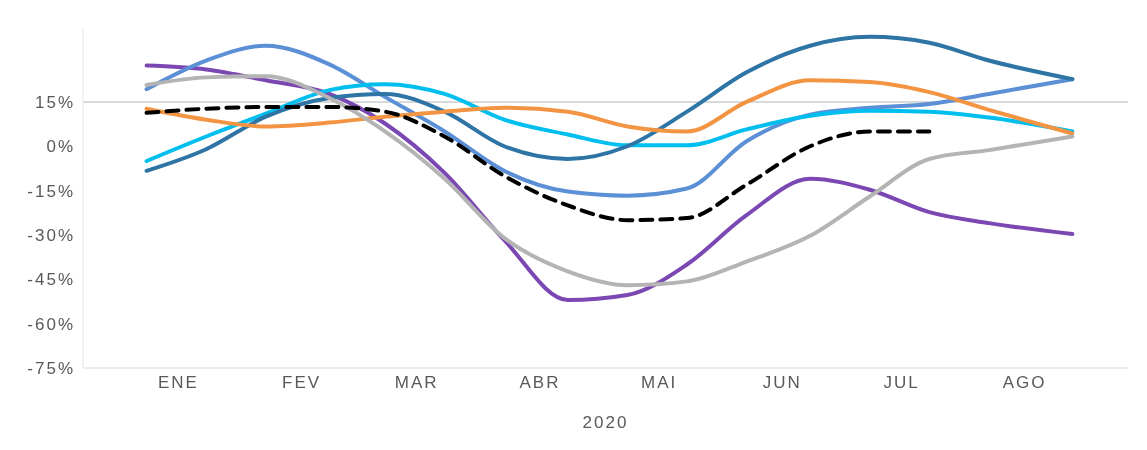  Describe the element at coordinates (605, 422) in the screenshot. I see `x-axis-title: 2020` at that location.